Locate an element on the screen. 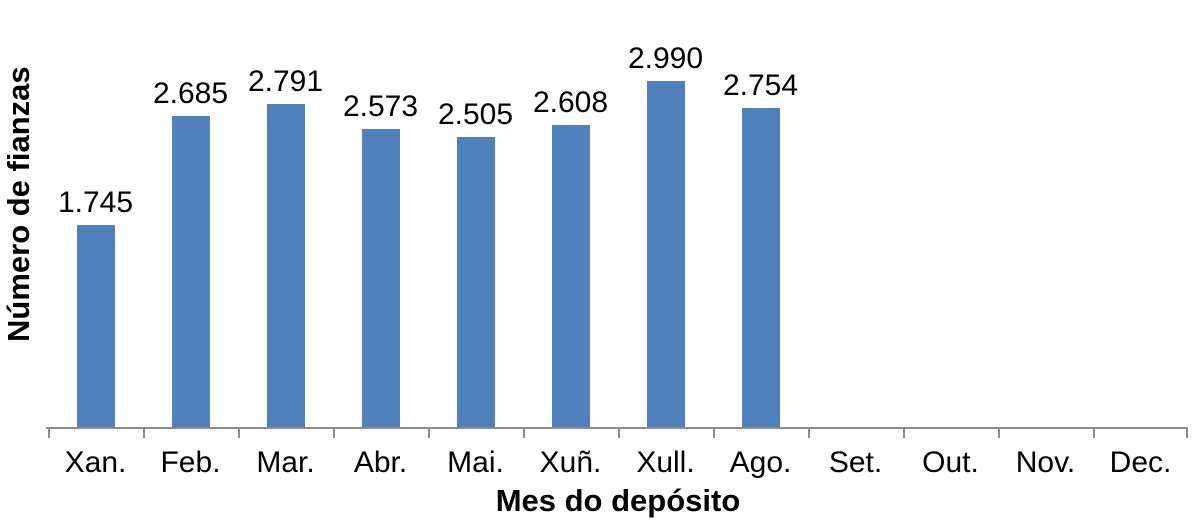 The image size is (1200, 525). x-tick-label: Out. is located at coordinates (950, 462).